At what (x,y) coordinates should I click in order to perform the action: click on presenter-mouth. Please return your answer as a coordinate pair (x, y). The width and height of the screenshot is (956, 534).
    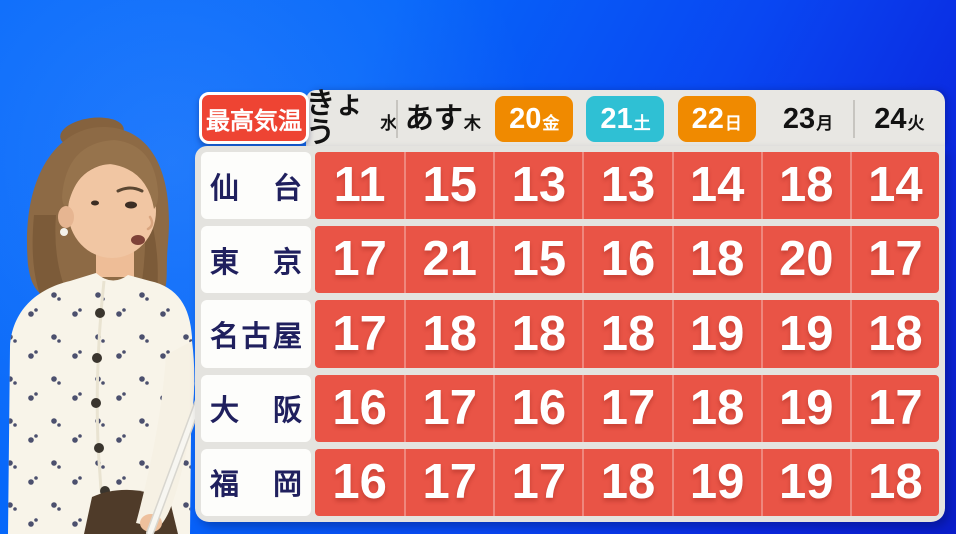
    Looking at the image, I should click on (138, 240).